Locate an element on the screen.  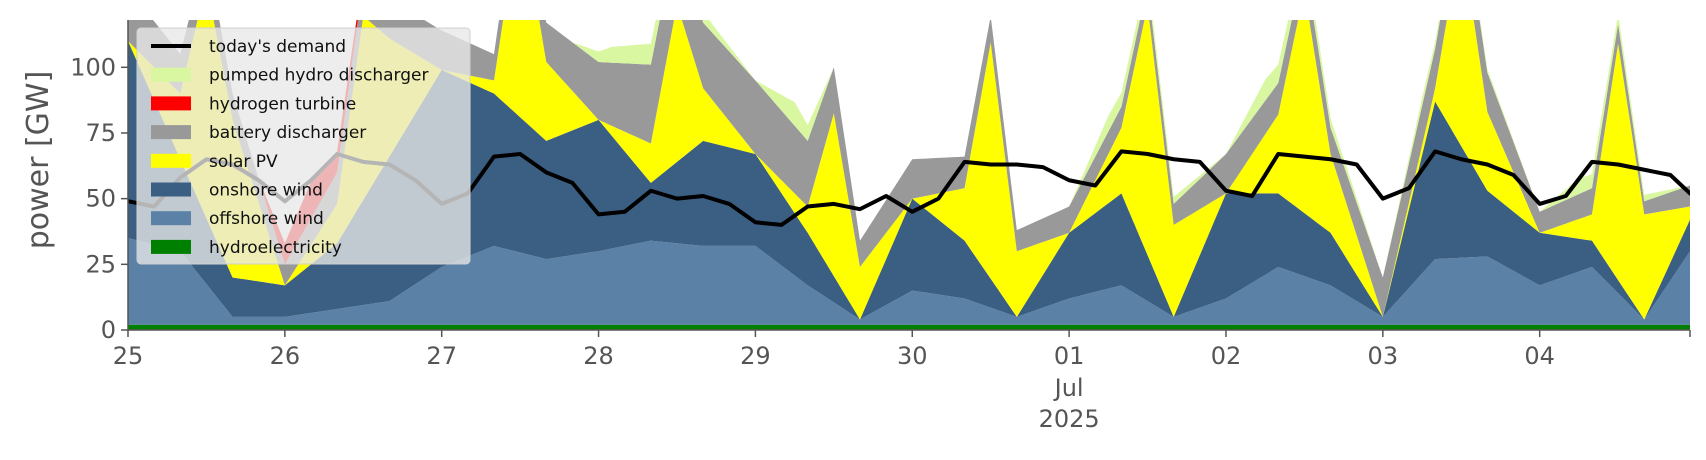
x-year-label: 2025 is located at coordinates (1069, 419).